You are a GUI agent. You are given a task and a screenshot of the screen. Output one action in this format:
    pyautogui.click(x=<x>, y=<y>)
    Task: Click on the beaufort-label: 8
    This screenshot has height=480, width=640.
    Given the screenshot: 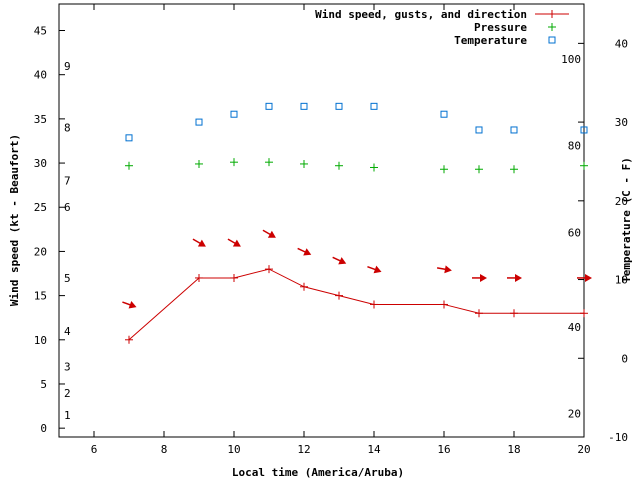 What is the action you would take?
    pyautogui.click(x=67, y=128)
    